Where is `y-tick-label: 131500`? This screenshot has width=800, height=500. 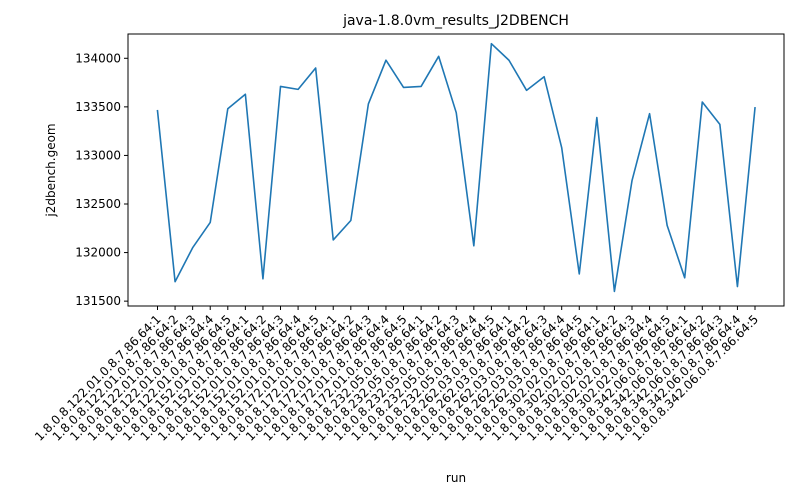
y-tick-label: 131500 is located at coordinates (98, 301).